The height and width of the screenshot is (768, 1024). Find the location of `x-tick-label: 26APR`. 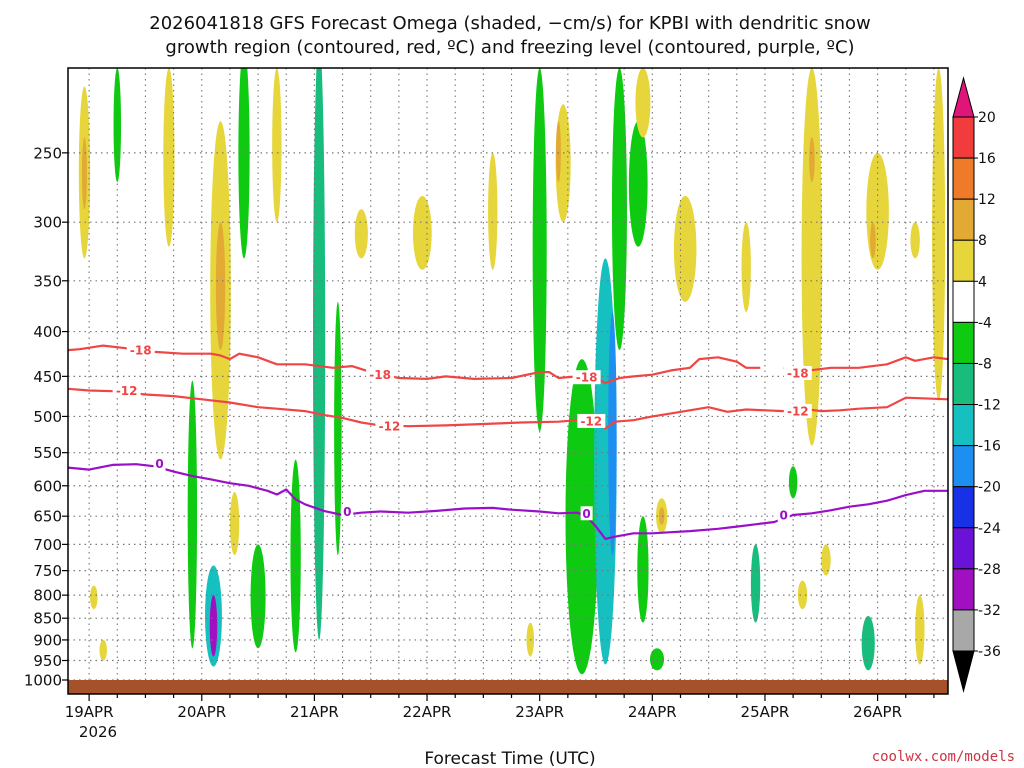

x-tick-label: 26APR is located at coordinates (877, 712).